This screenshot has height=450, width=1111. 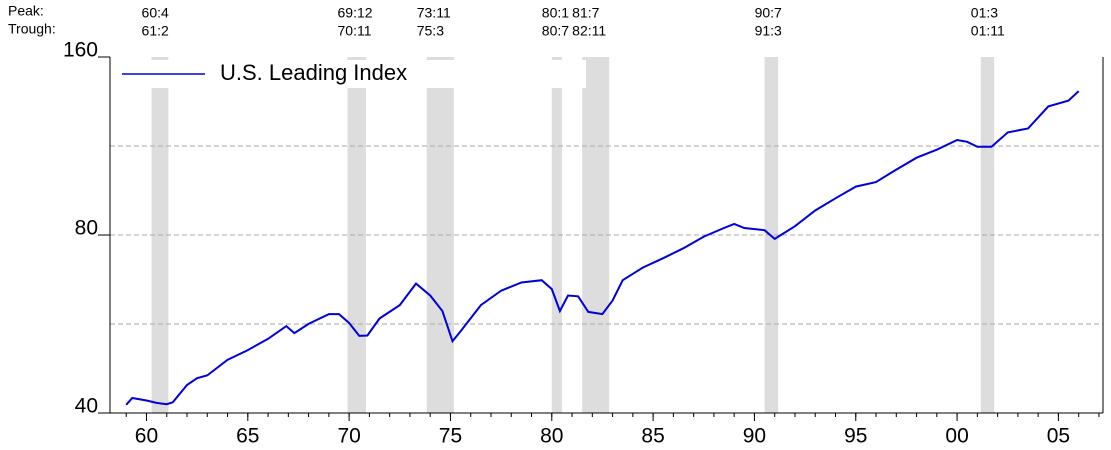 I want to click on peak-date: 90:7, so click(x=768, y=13).